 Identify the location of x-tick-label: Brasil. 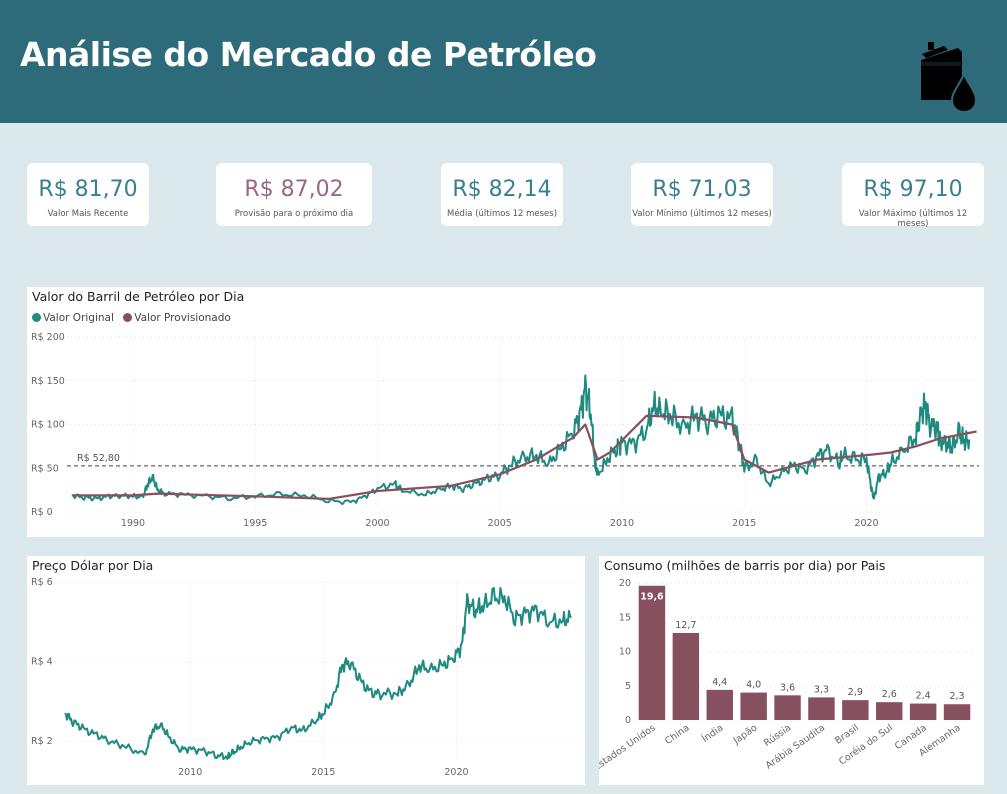
(847, 734).